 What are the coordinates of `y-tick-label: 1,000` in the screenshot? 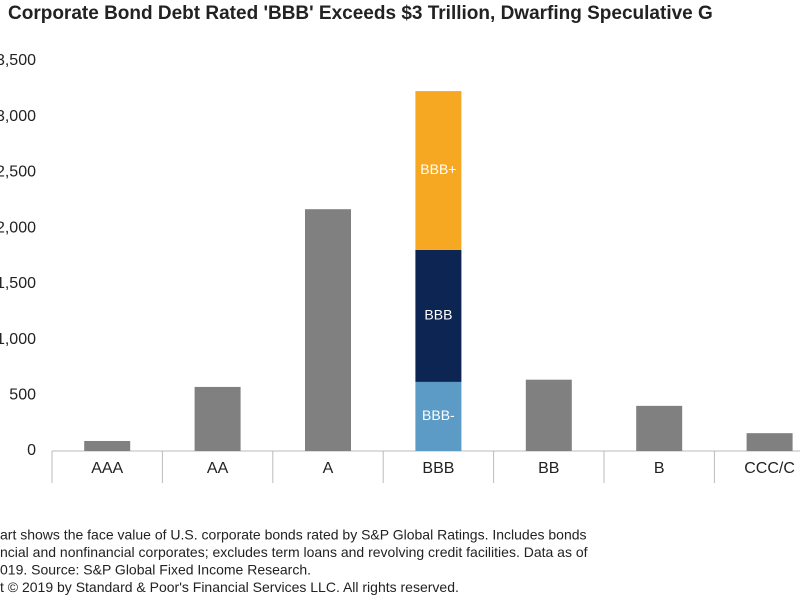 It's located at (18, 339).